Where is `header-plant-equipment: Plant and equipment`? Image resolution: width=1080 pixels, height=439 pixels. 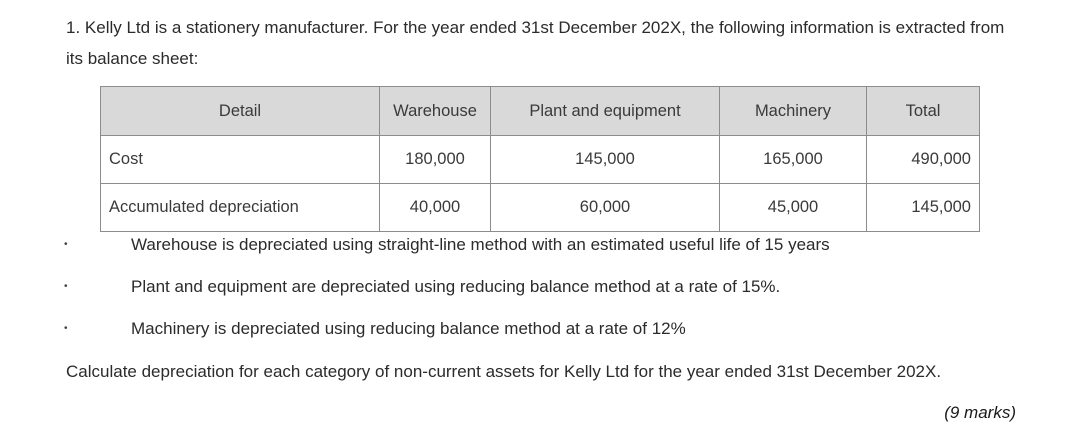
header-plant-equipment: Plant and equipment is located at coordinates (605, 111).